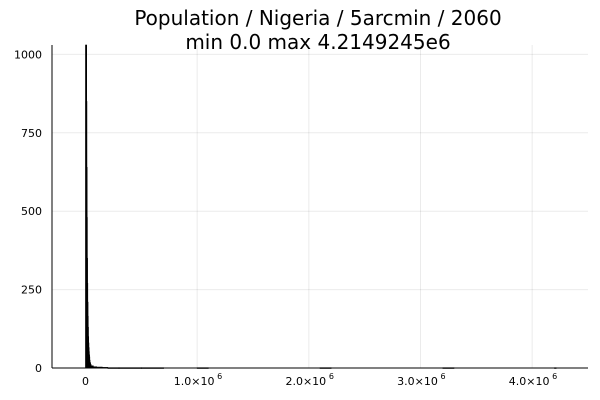 This screenshot has width=600, height=400. I want to click on x-tick-label: 0, so click(85, 381).